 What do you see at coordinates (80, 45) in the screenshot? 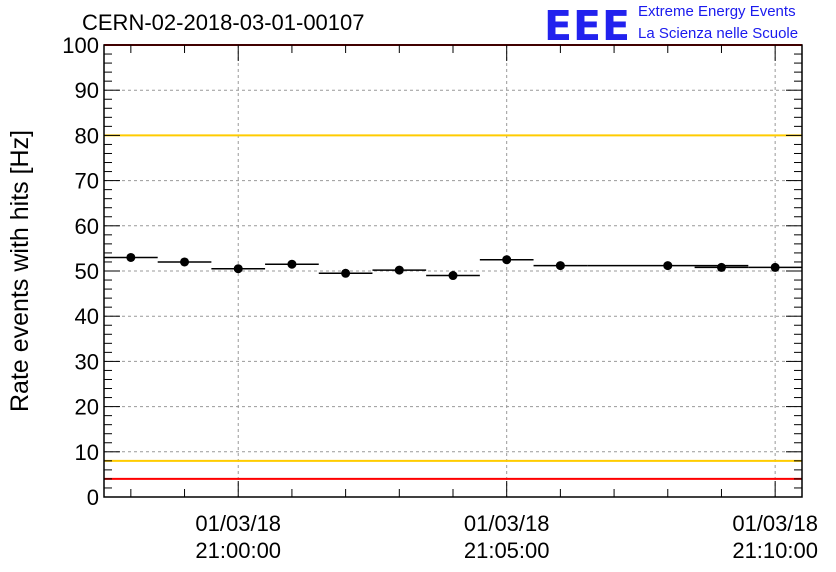
I see `y-tick-label: 100` at bounding box center [80, 45].